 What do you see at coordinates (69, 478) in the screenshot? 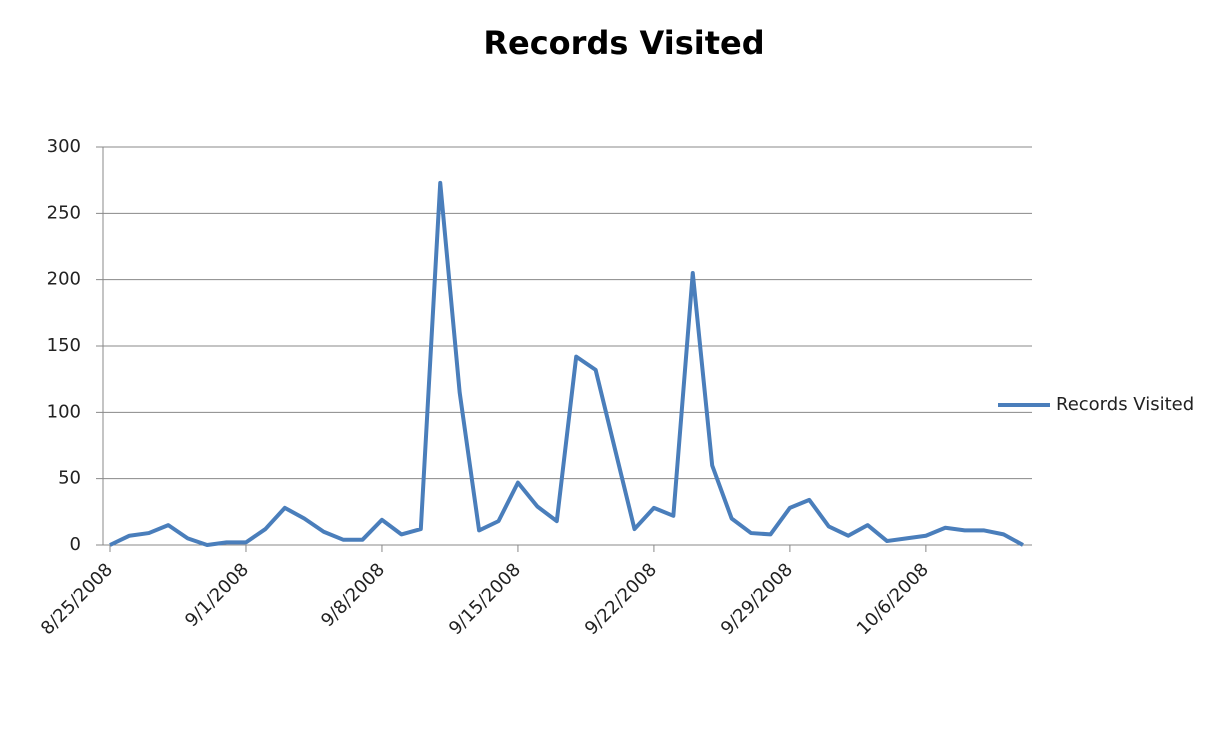
I see `y-tick-label: 50` at bounding box center [69, 478].